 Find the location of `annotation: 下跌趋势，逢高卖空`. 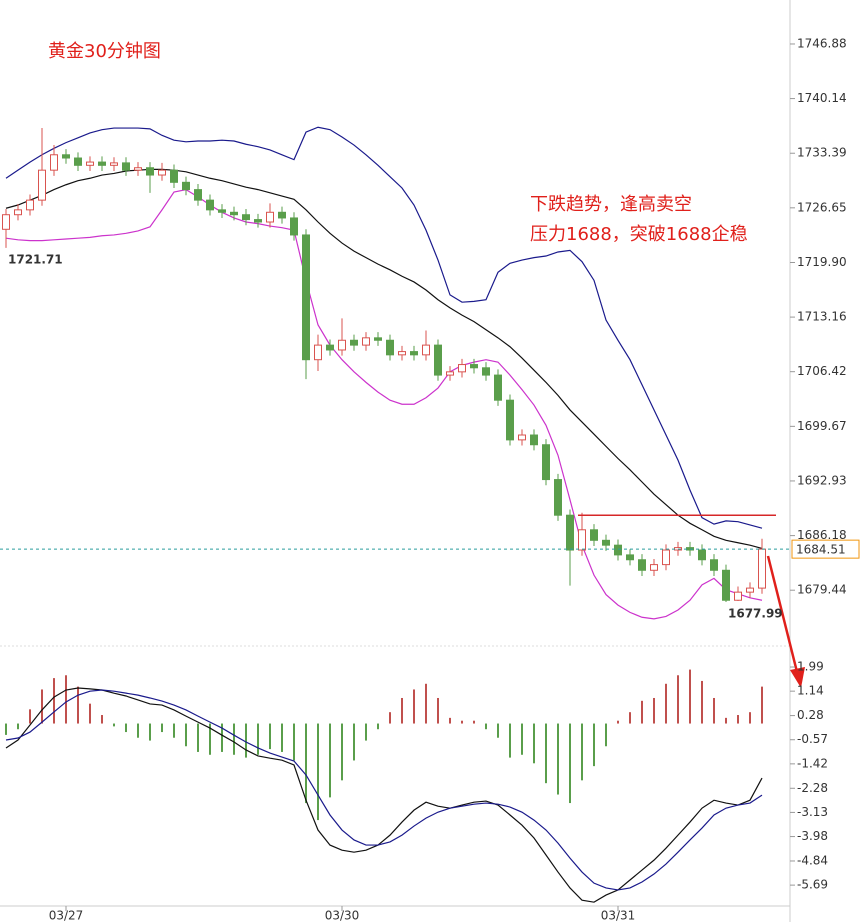

annotation: 下跌趋势，逢高卖空 is located at coordinates (611, 204).